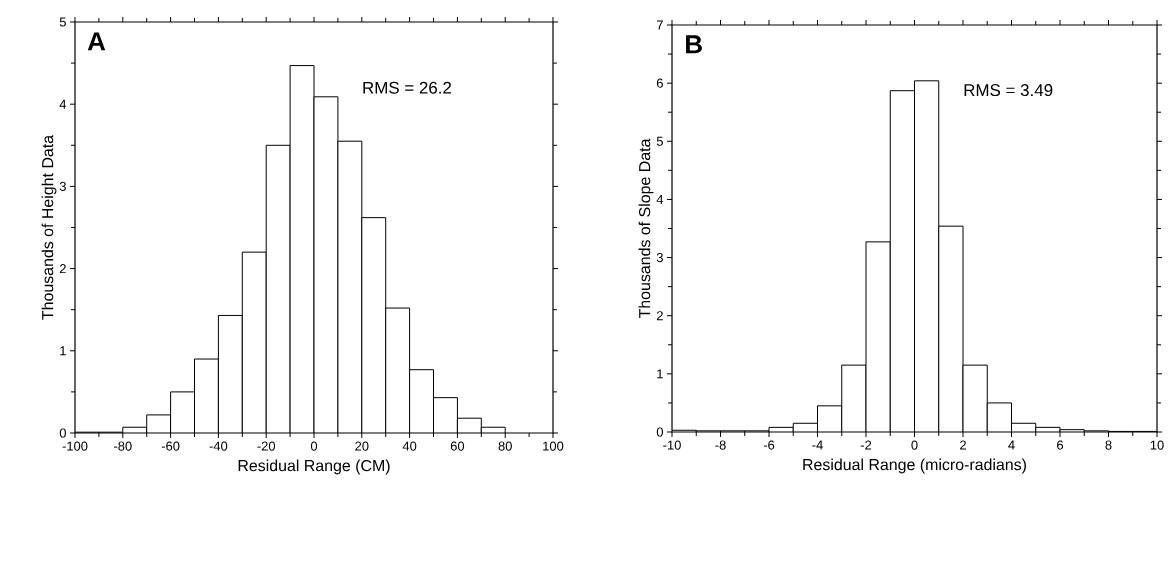 The width and height of the screenshot is (1173, 563). What do you see at coordinates (866, 445) in the screenshot?
I see `x-tick-label: -2` at bounding box center [866, 445].